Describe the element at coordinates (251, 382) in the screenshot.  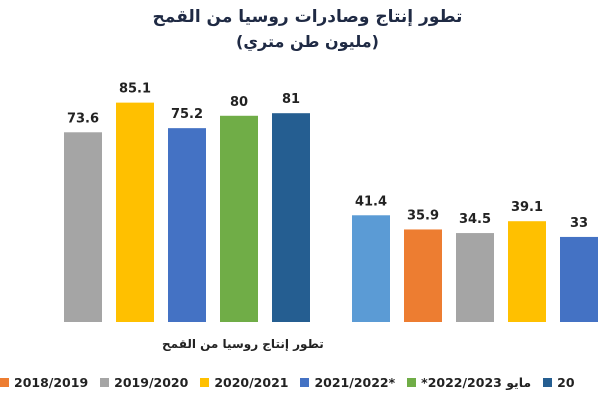
I see `legend-label: 2020/2021` at that location.